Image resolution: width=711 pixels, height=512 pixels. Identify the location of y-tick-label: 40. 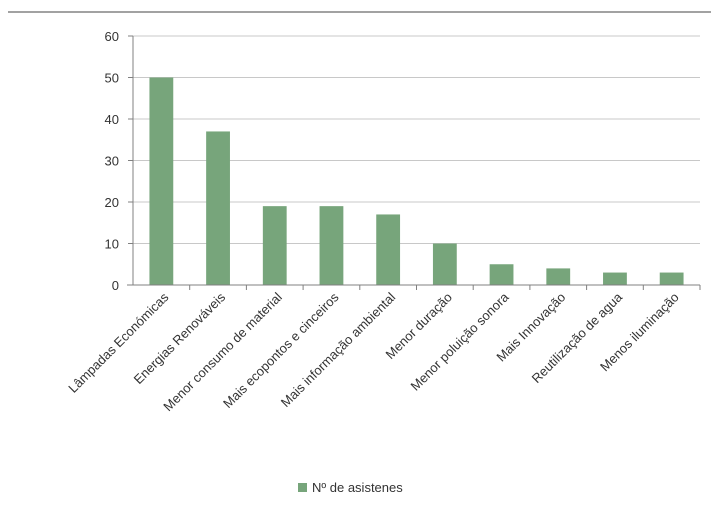
(112, 119).